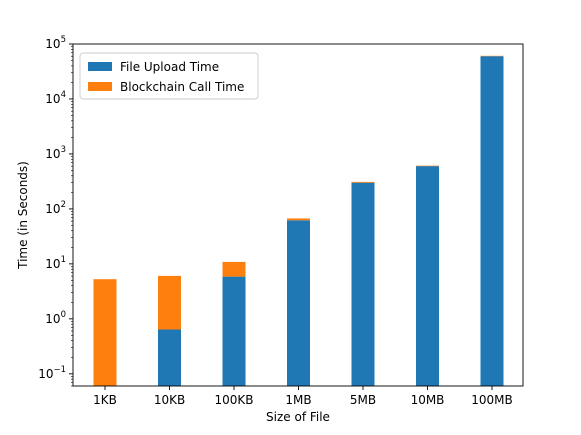 This screenshot has width=581, height=435. What do you see at coordinates (55, 153) in the screenshot?
I see `y-tick-label: 10³` at bounding box center [55, 153].